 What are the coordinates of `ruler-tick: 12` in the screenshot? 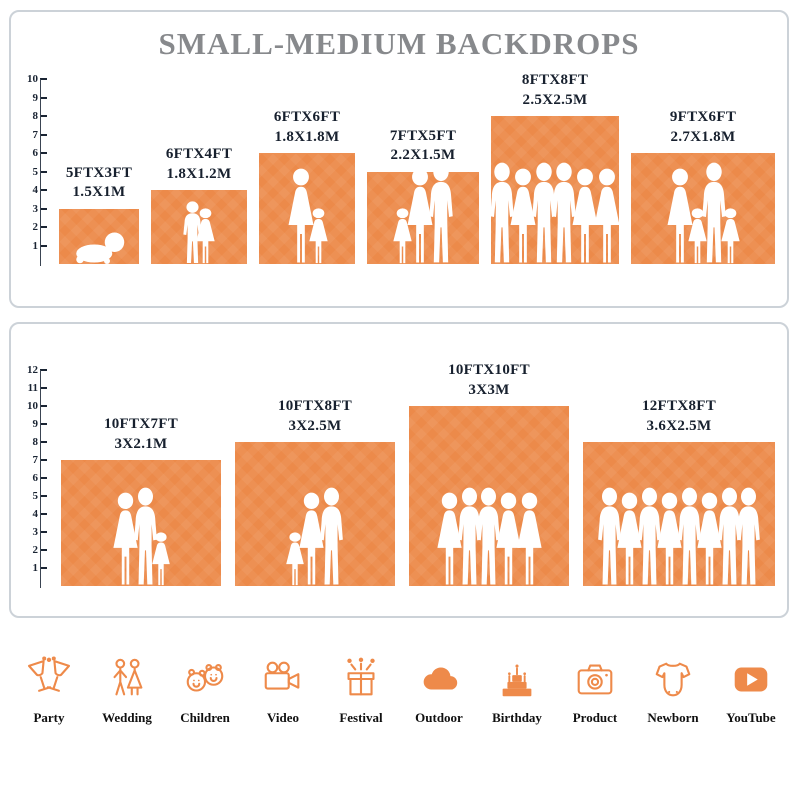 It's located at (35, 370).